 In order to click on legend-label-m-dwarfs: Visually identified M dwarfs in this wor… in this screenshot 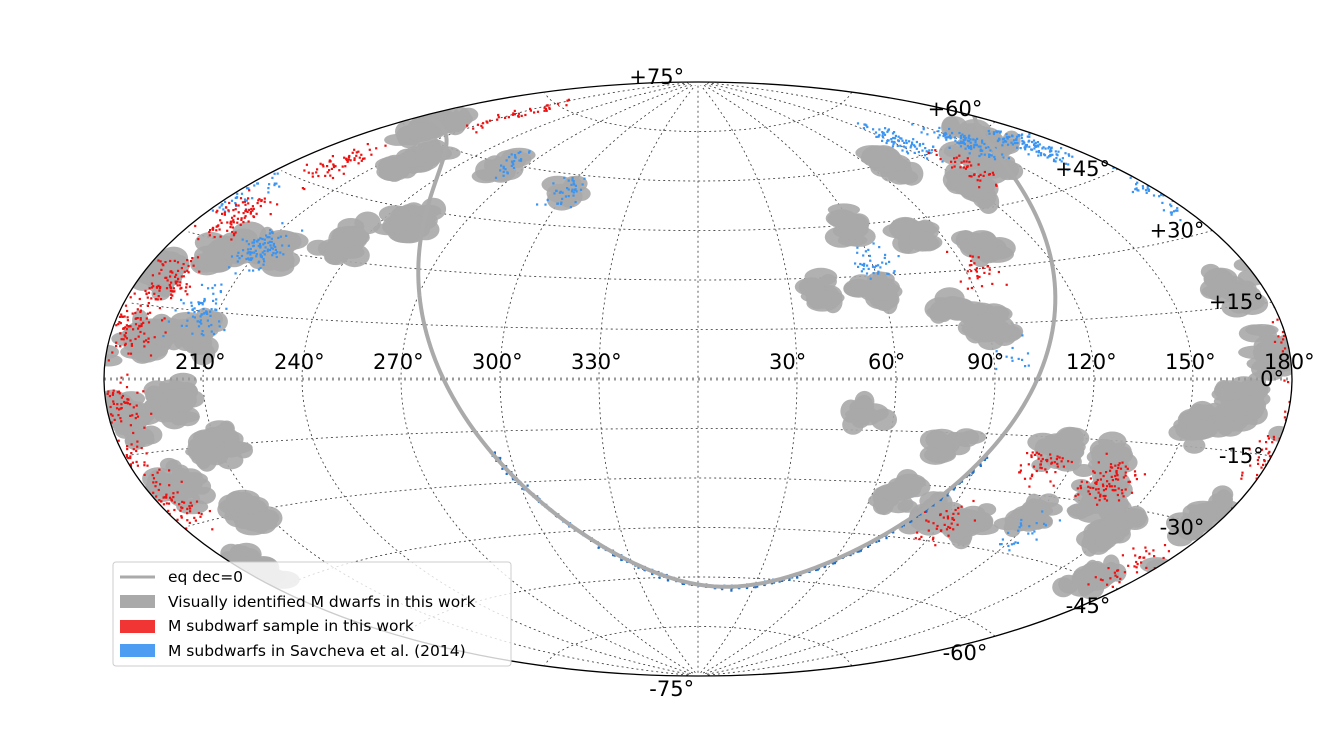, I will do `click(322, 602)`.